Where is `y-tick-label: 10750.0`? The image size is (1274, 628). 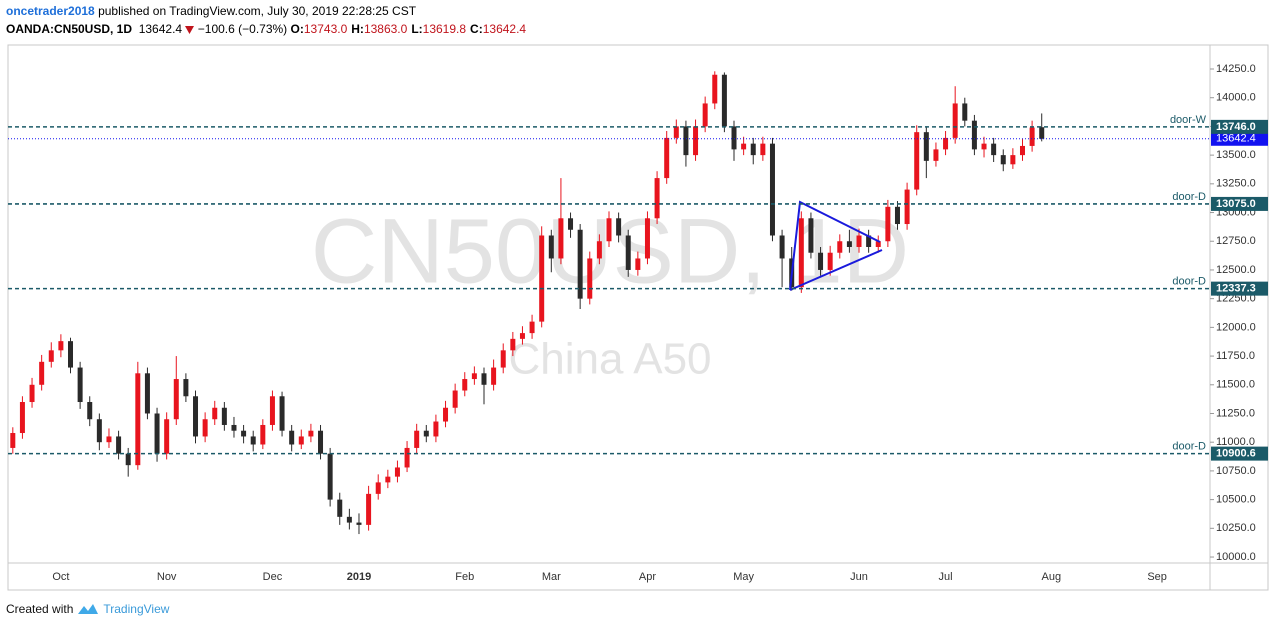
y-tick-label: 10750.0 is located at coordinates (1236, 471).